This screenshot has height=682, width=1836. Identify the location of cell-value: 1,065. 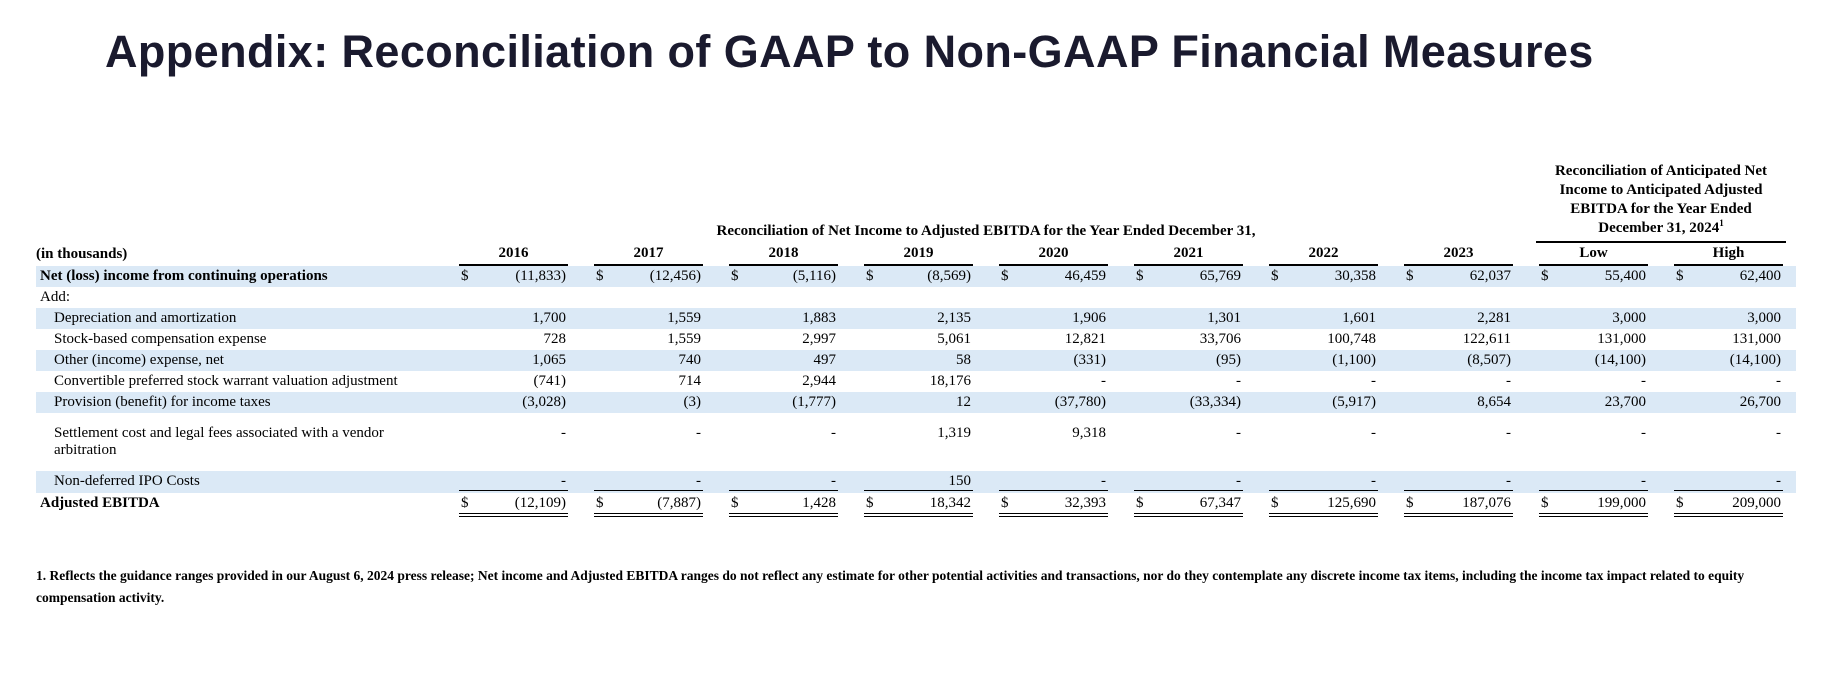
(549, 360).